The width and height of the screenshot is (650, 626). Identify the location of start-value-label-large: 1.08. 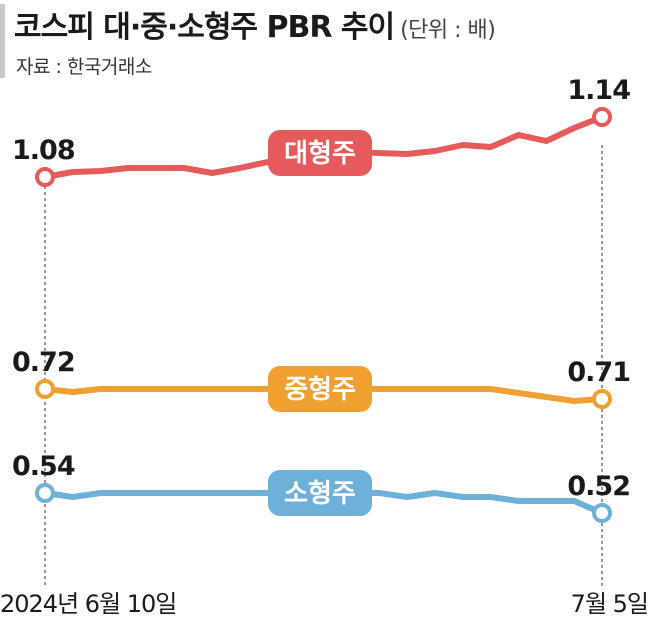
(43, 150).